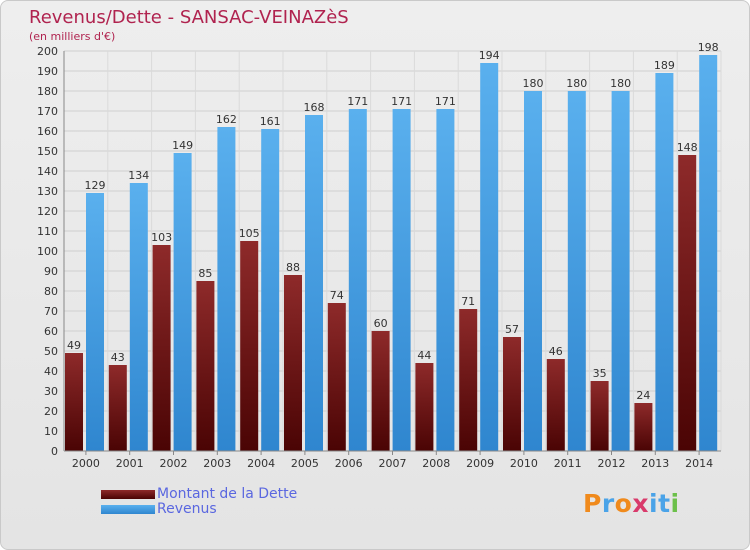 The width and height of the screenshot is (750, 550). Describe the element at coordinates (643, 395) in the screenshot. I see `data-label: 24` at that location.